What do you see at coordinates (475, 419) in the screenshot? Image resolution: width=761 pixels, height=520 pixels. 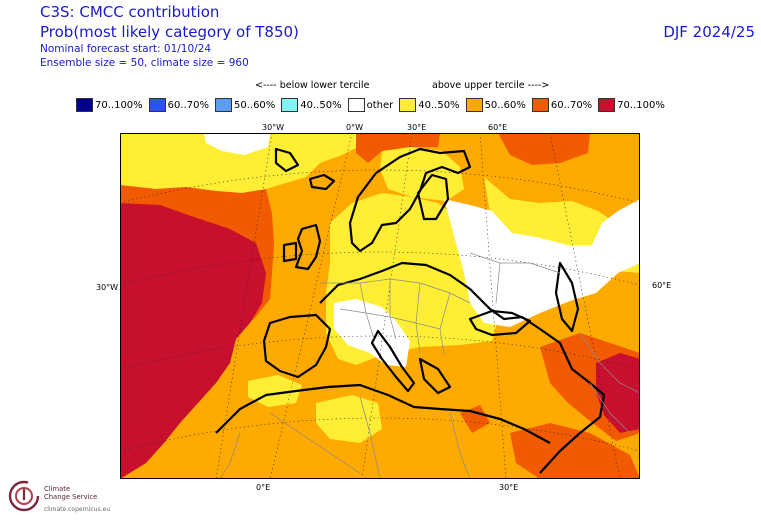 I see `dark-orange-region-south` at bounding box center [475, 419].